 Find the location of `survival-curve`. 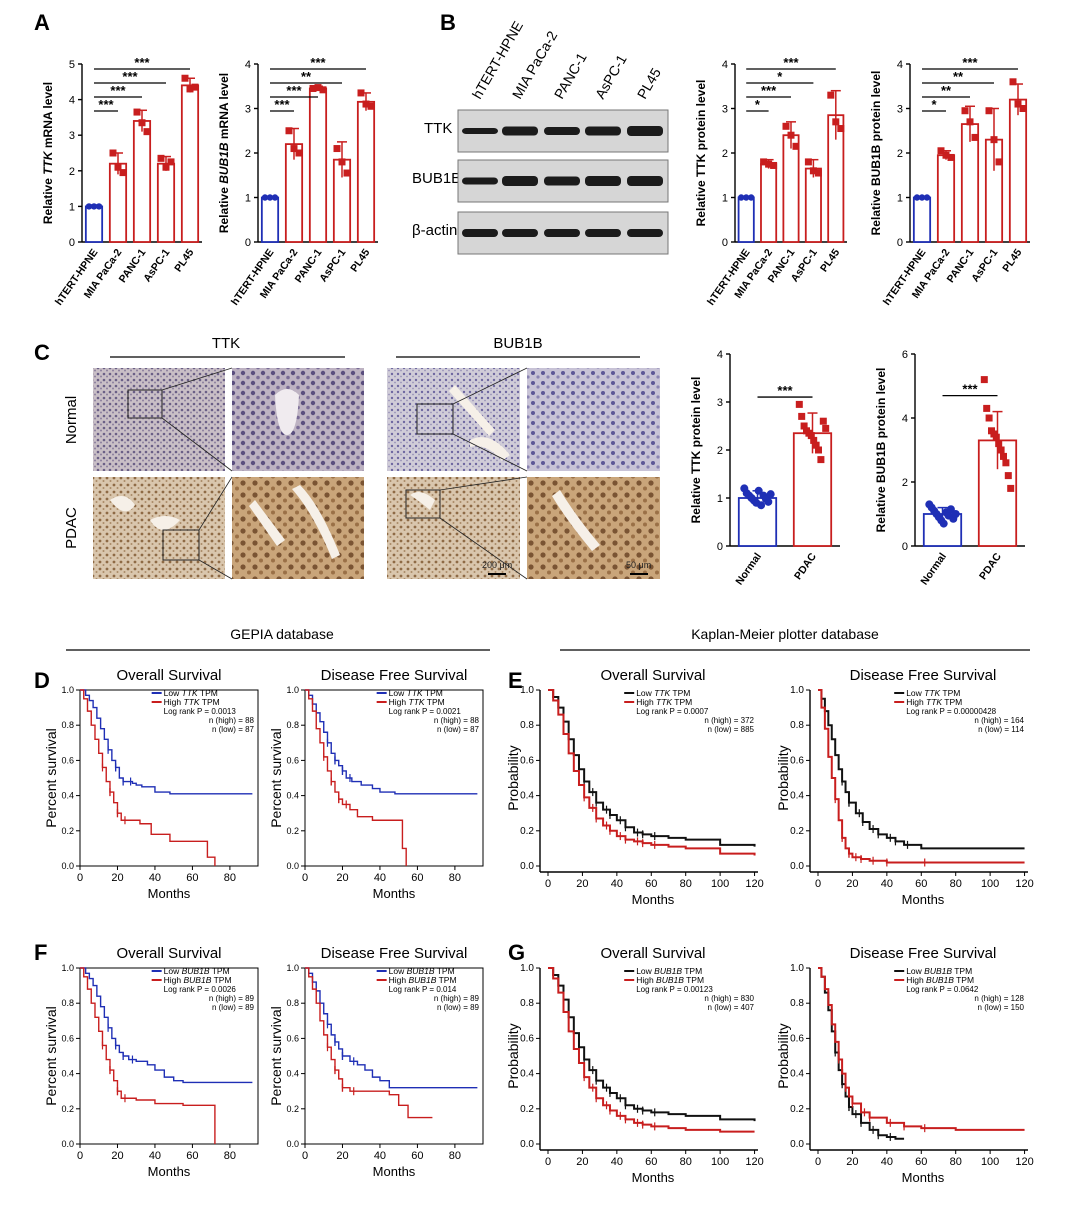

survival-curve is located at coordinates (166, 1025).